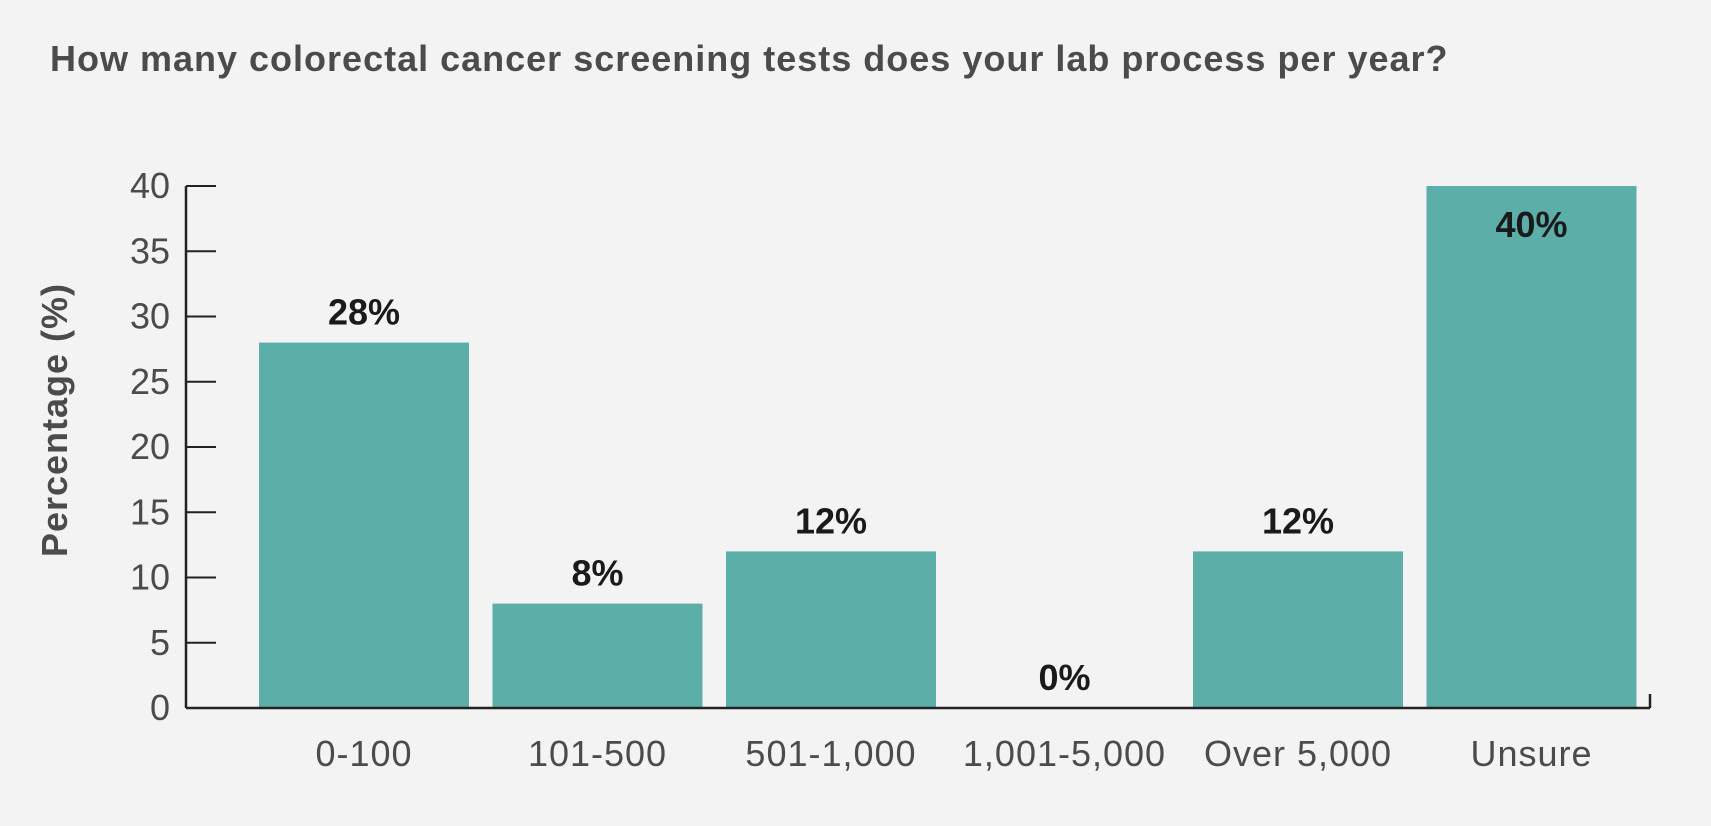  I want to click on y-axis-label: Percentage (%), so click(54, 420).